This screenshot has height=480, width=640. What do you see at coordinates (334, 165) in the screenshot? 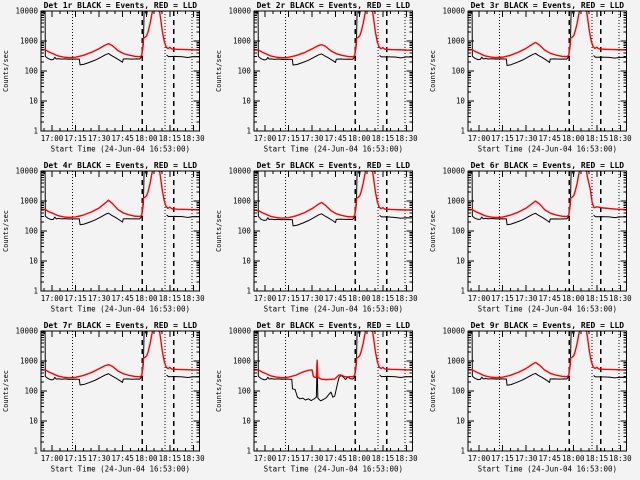
I see `panel-title: Det 5r BLACK = Events, RED = LLD` at bounding box center [334, 165].